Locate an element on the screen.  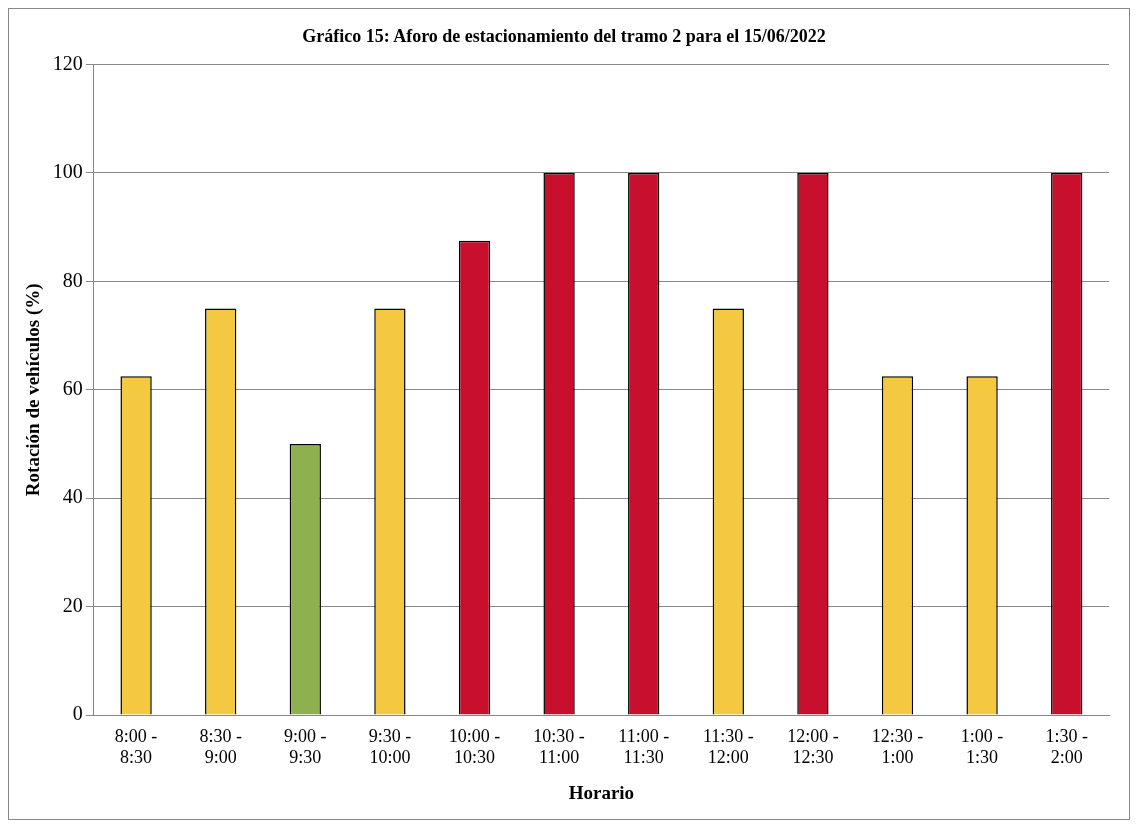
x-tick-label: 8:00 - 8:30 is located at coordinates (136, 746).